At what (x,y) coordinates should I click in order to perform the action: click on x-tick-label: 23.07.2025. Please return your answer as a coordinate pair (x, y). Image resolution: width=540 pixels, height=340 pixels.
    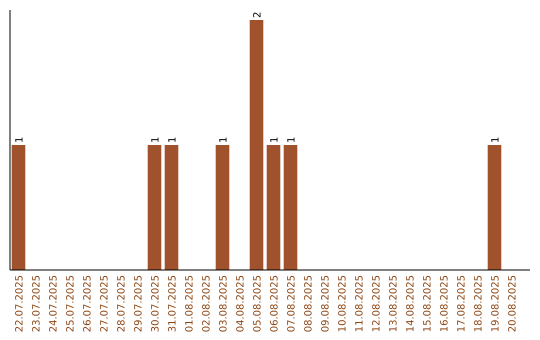
    Looking at the image, I should click on (37, 303).